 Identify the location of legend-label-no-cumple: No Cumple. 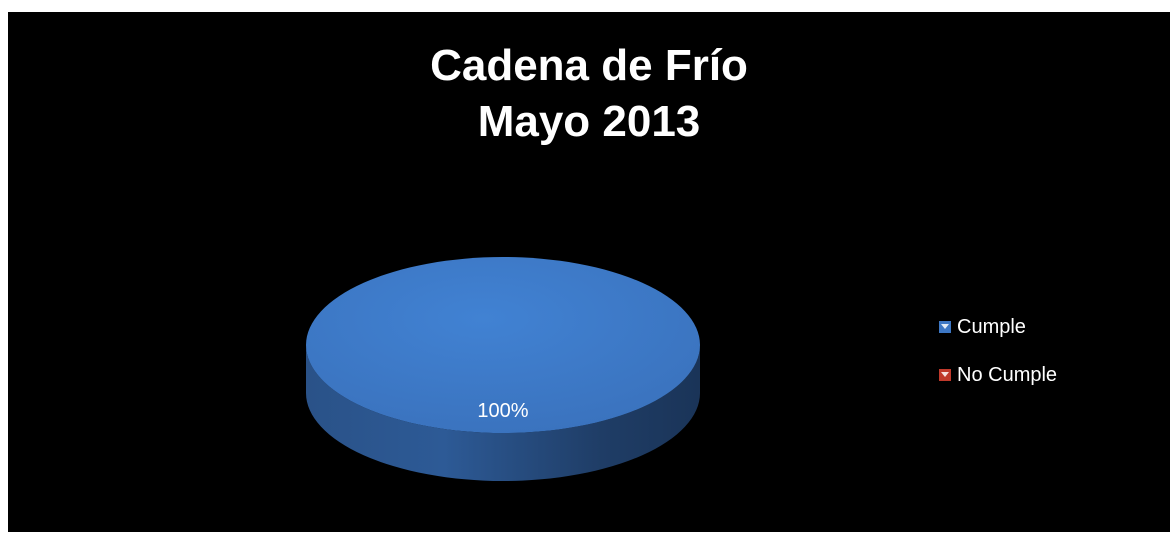
(1007, 374).